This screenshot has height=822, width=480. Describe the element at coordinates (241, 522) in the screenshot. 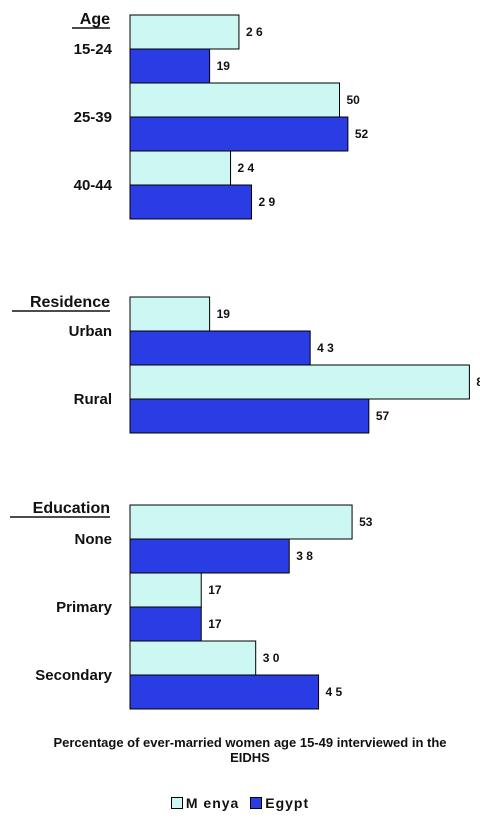

I see `bar-m-enya-none` at that location.